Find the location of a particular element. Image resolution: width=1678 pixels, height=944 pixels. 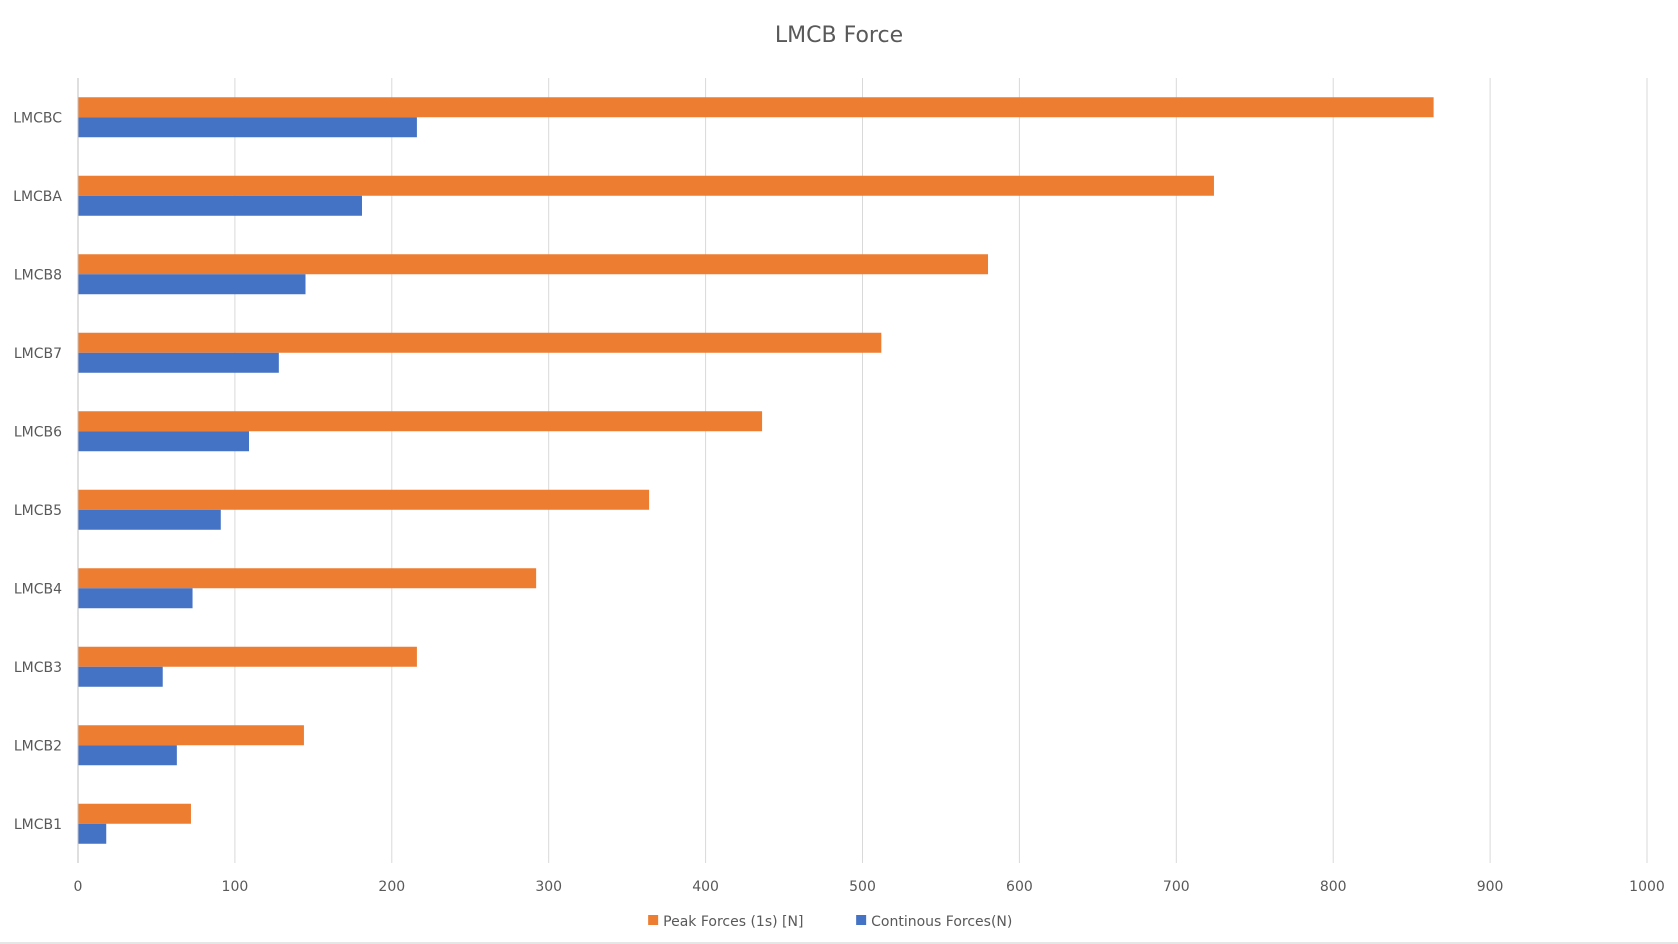

x-tick-label: 100 is located at coordinates (235, 887).